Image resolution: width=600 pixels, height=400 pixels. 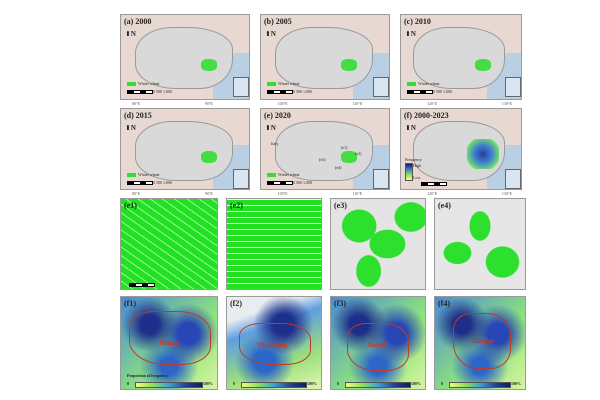 What do you see at coordinates (344, 147) in the screenshot?
I see `annotation-e1: (e1)` at bounding box center [344, 147].